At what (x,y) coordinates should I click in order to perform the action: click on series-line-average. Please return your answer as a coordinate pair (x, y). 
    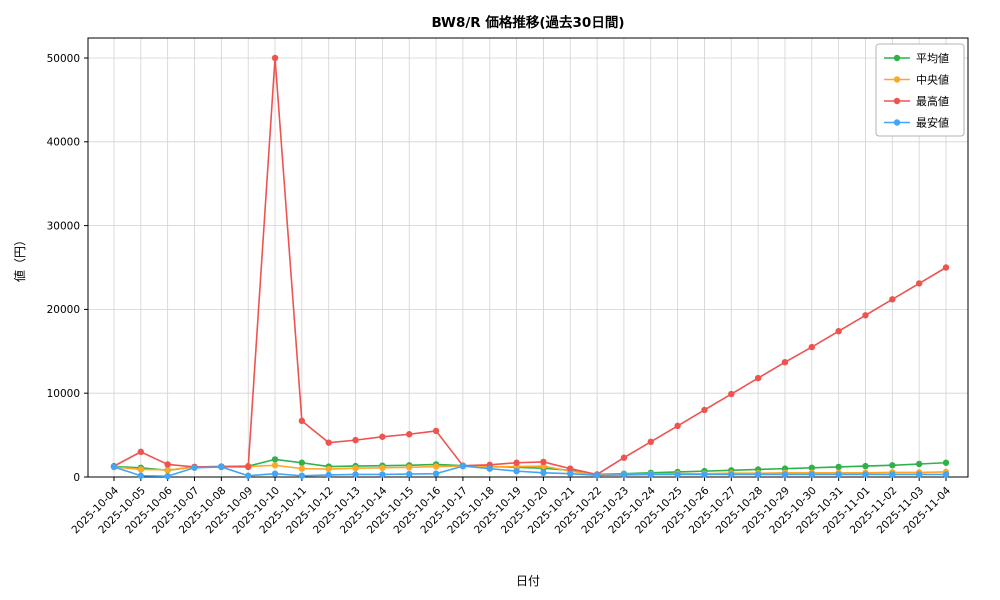
    Looking at the image, I should click on (530, 467).